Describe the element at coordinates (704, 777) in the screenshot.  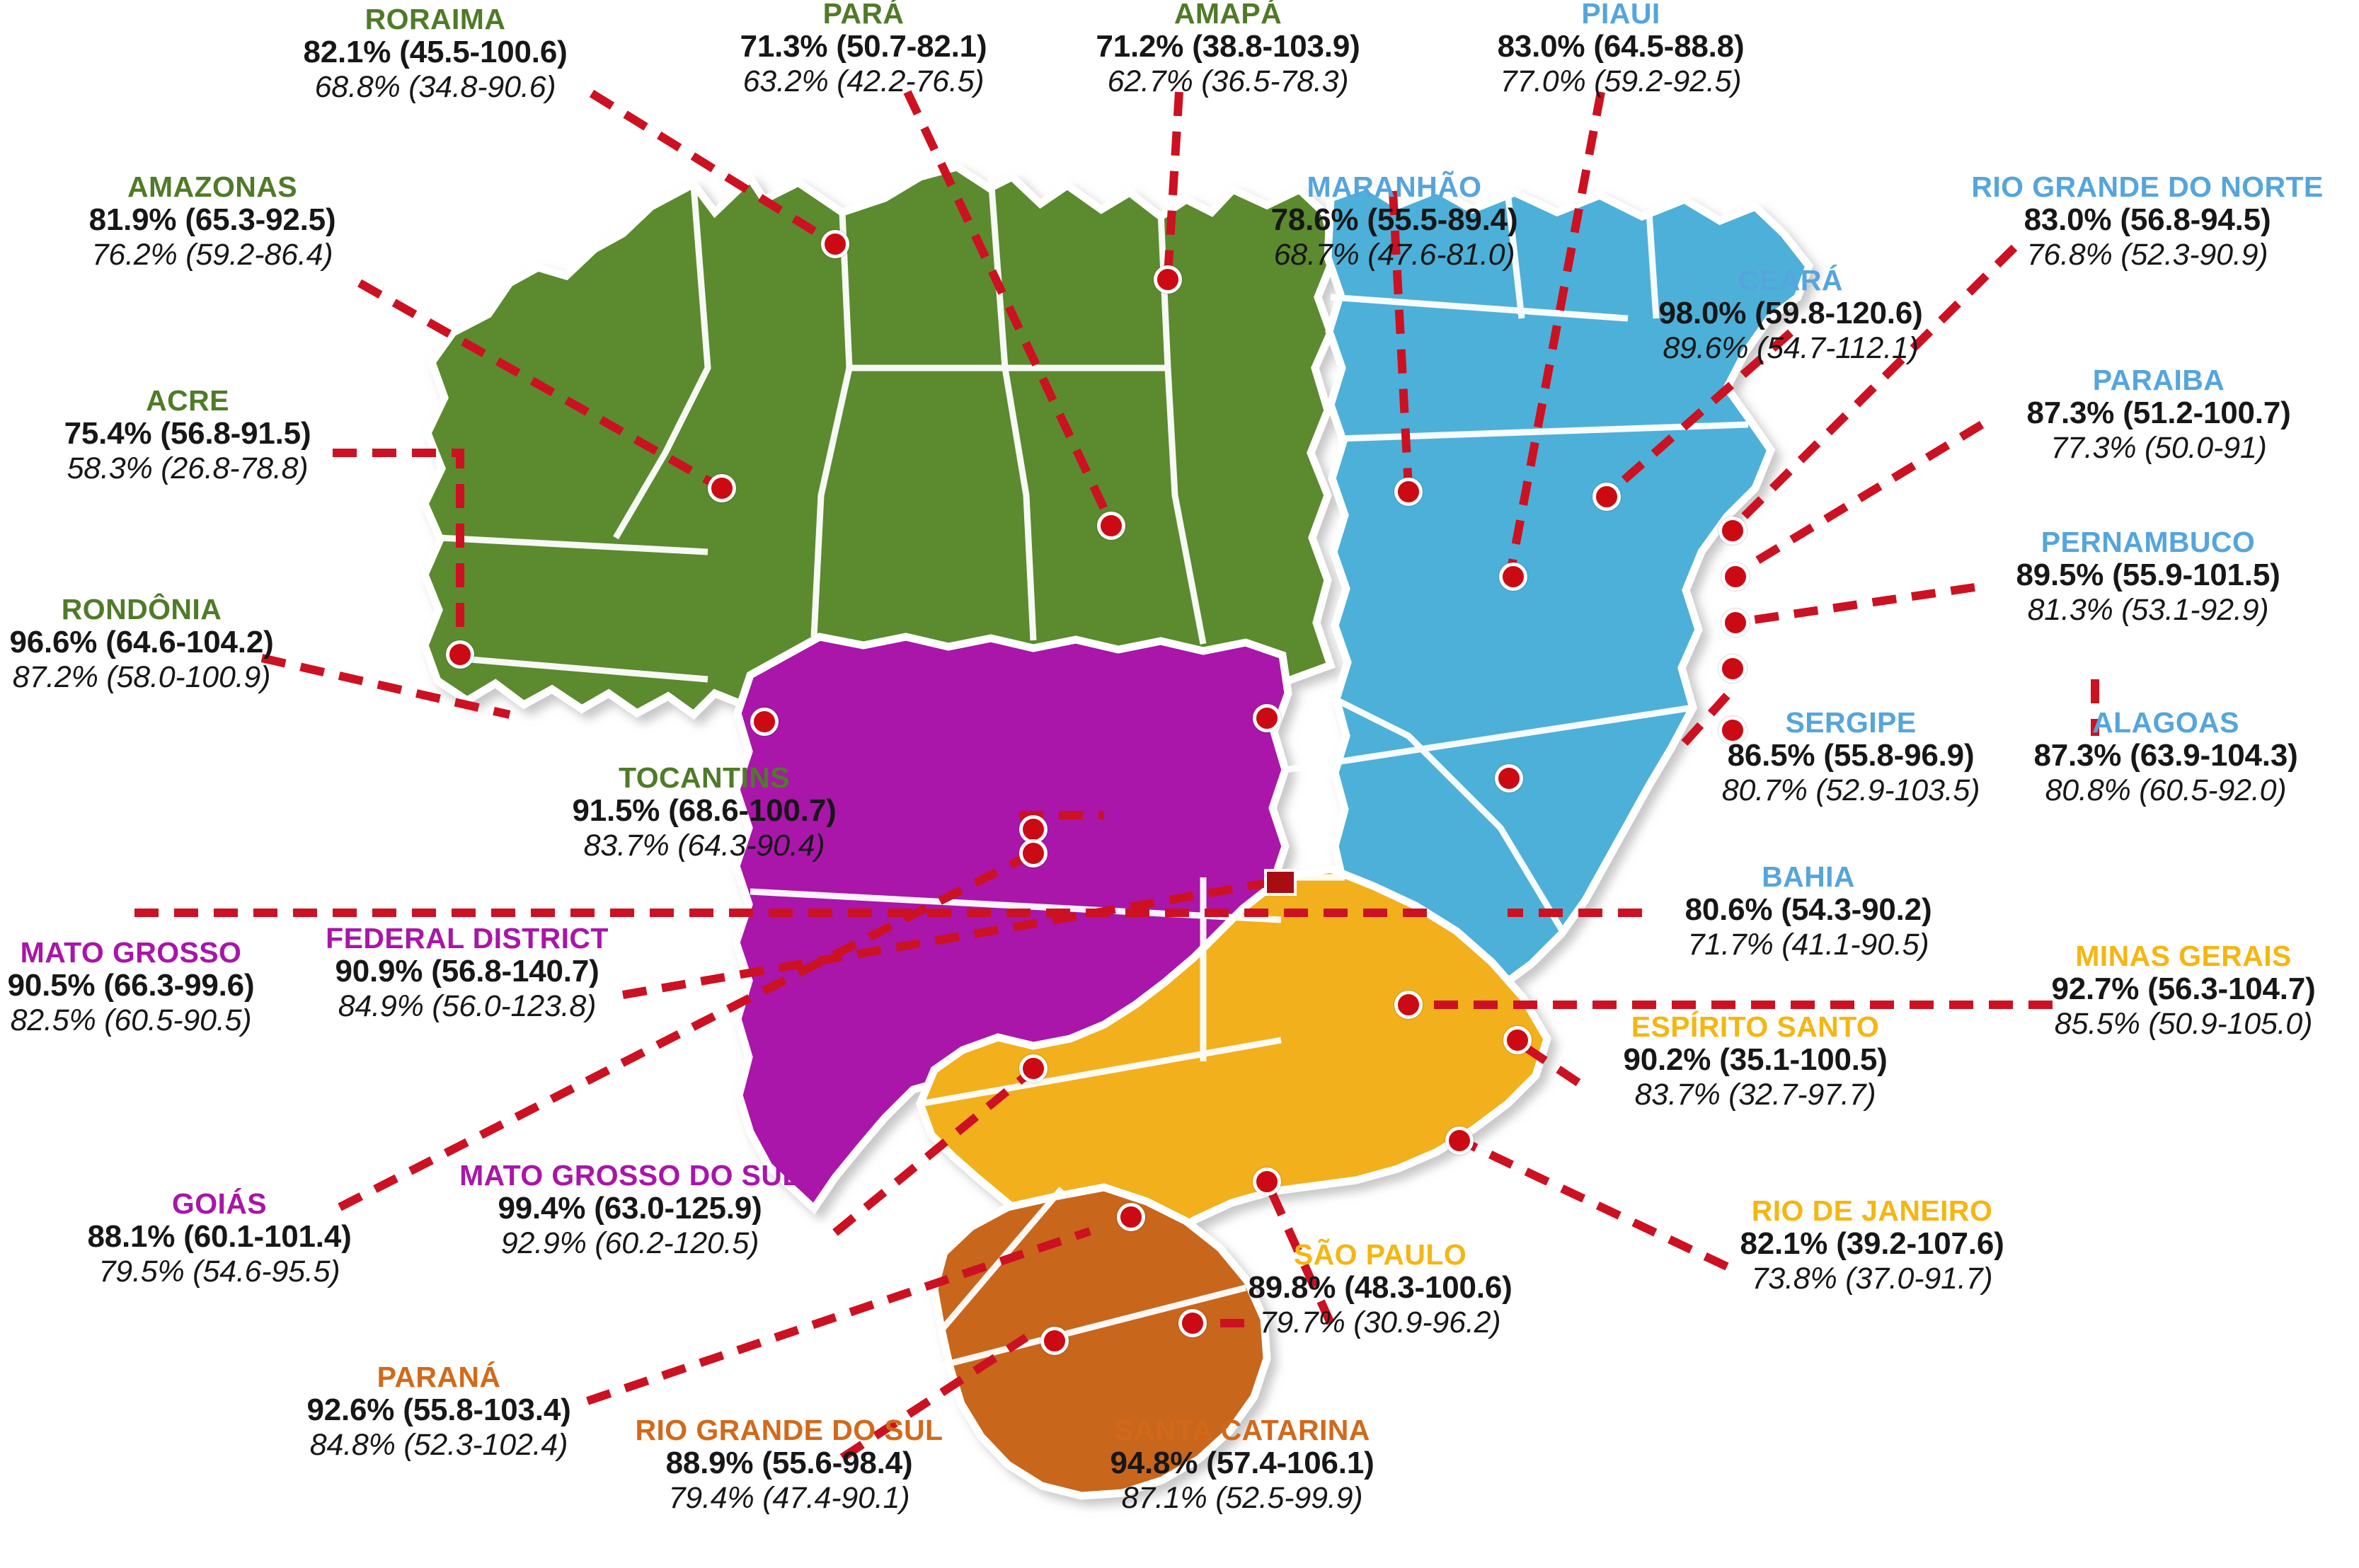
I see `state-name: TOCANTINS` at that location.